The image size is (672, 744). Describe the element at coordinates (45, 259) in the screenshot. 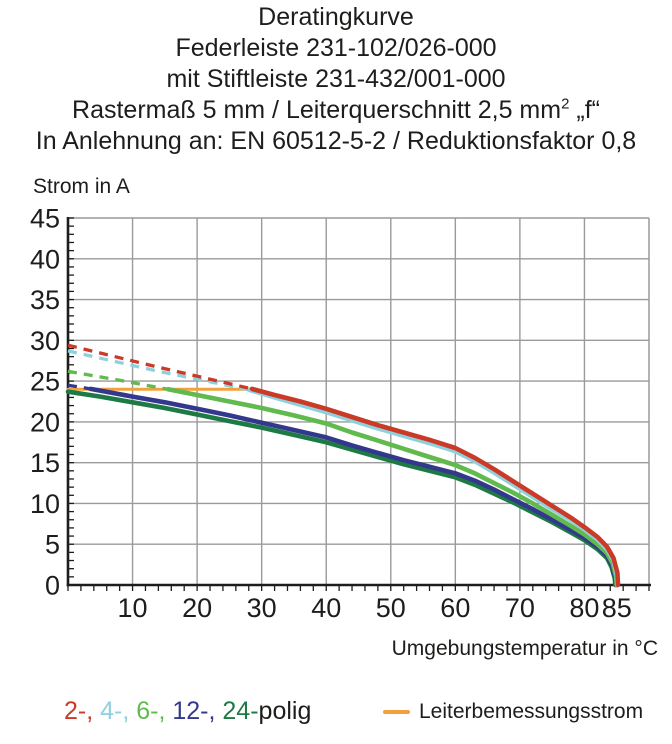

I see `y-tick-label-40: 40` at that location.